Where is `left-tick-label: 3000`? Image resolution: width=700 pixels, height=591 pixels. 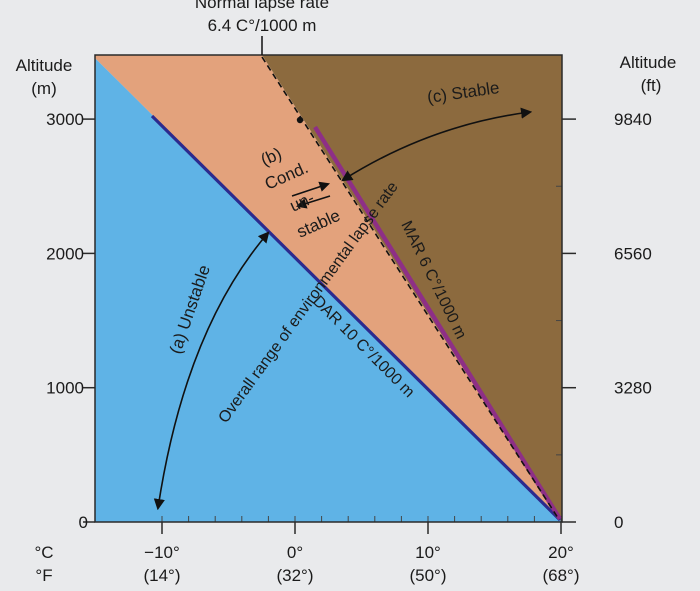 left-tick-label: 3000 is located at coordinates (65, 119).